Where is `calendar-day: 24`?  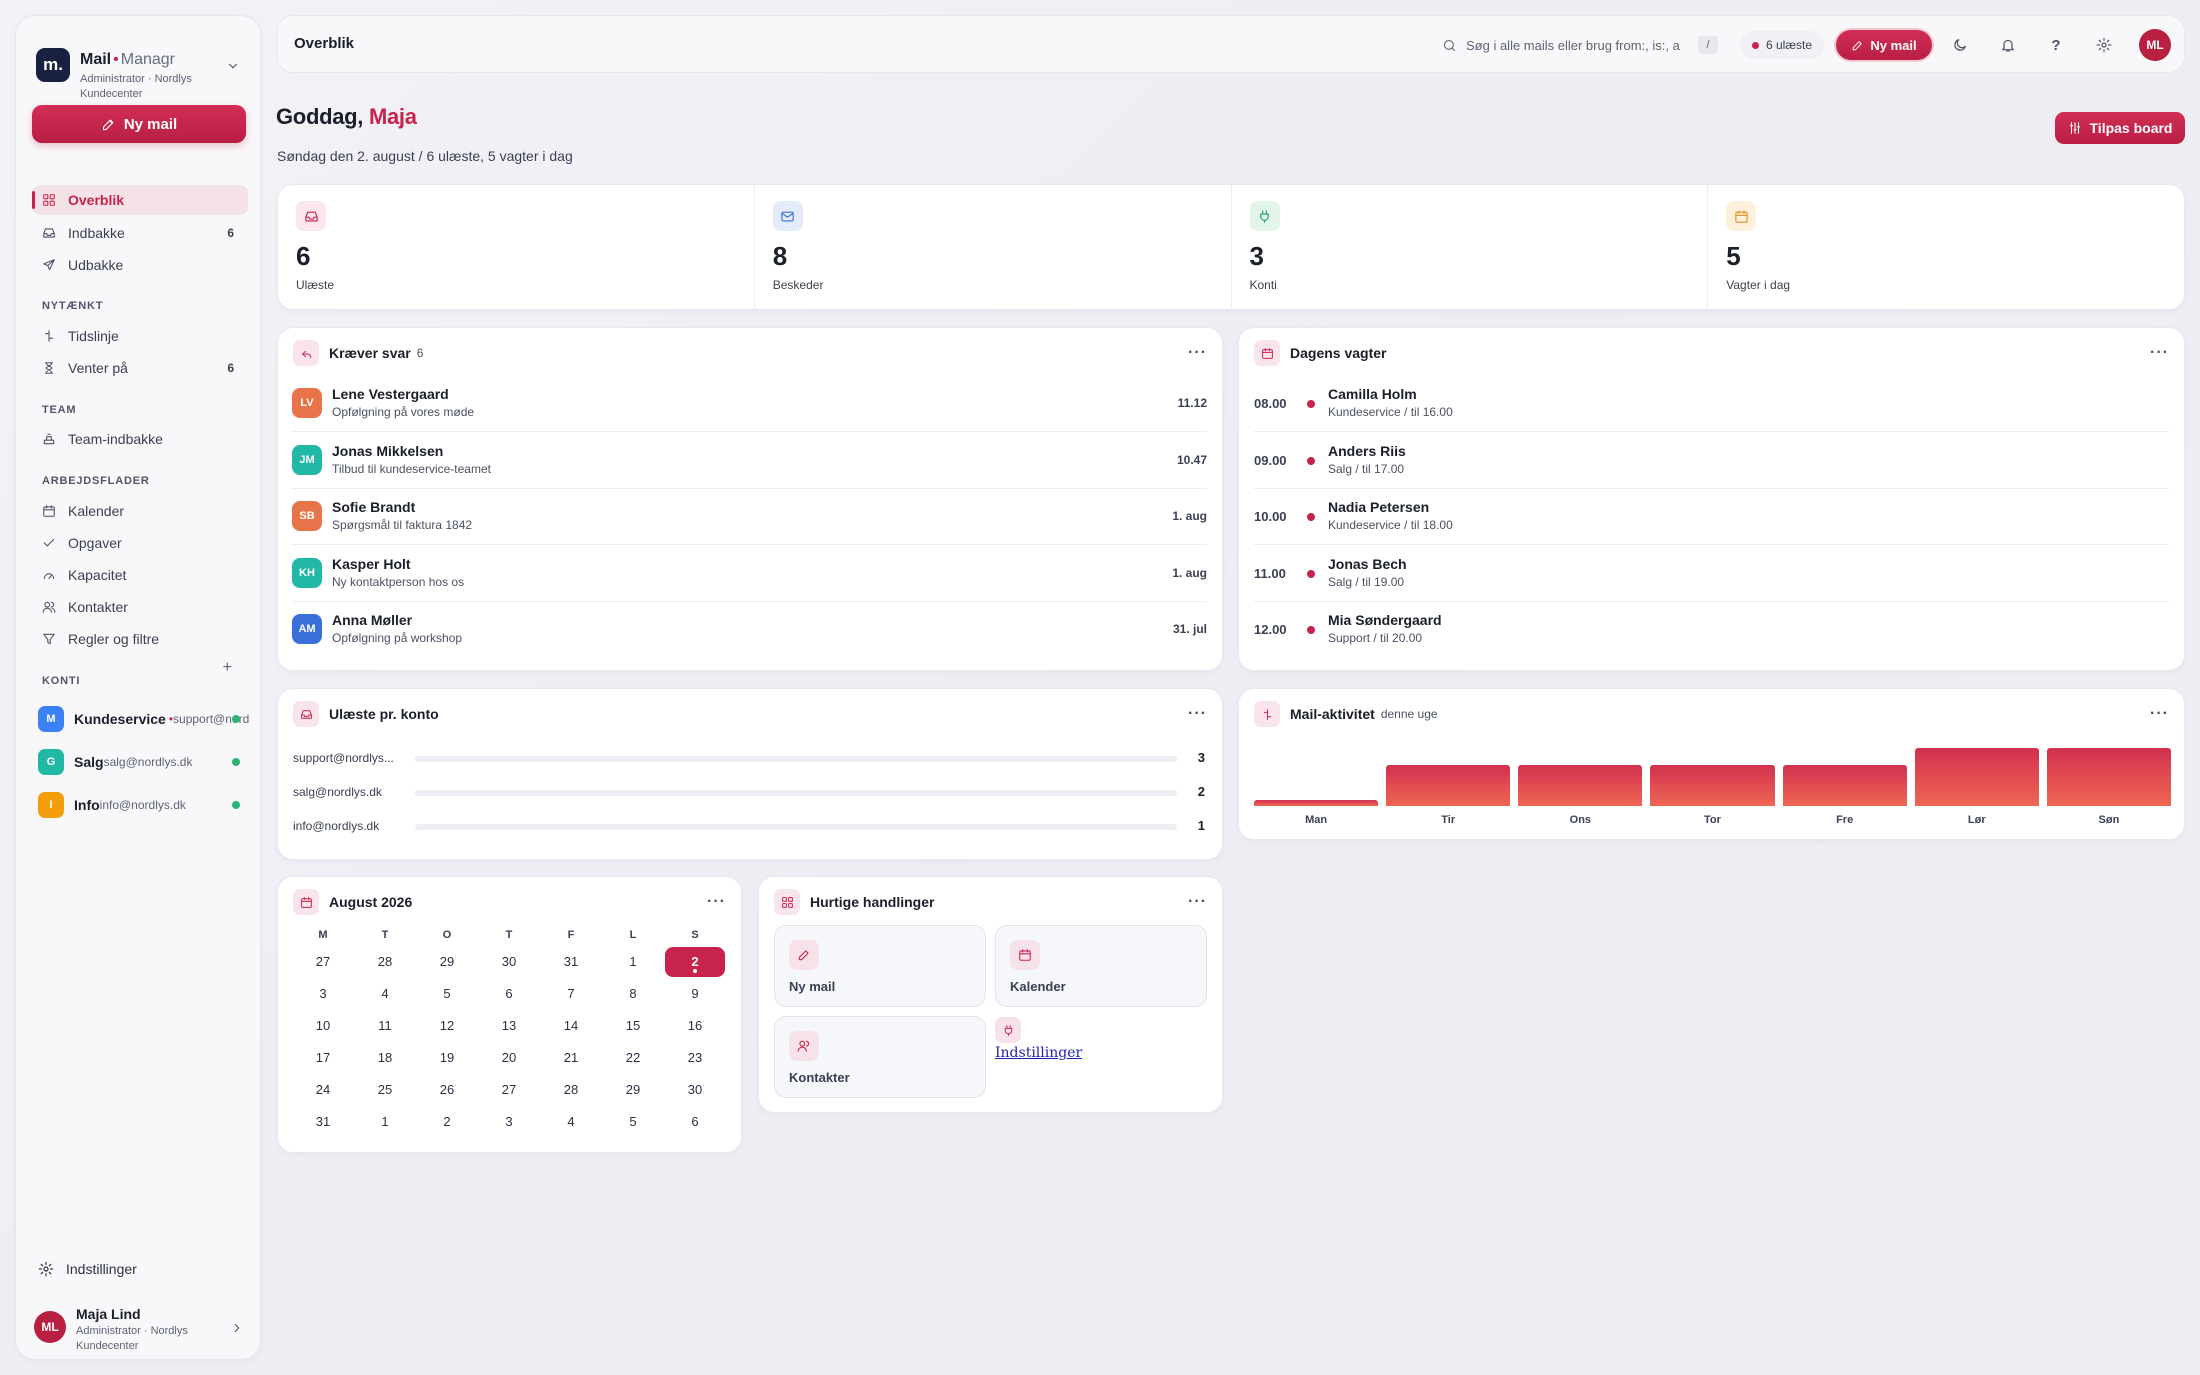
calendar-day: 24 is located at coordinates (323, 1089).